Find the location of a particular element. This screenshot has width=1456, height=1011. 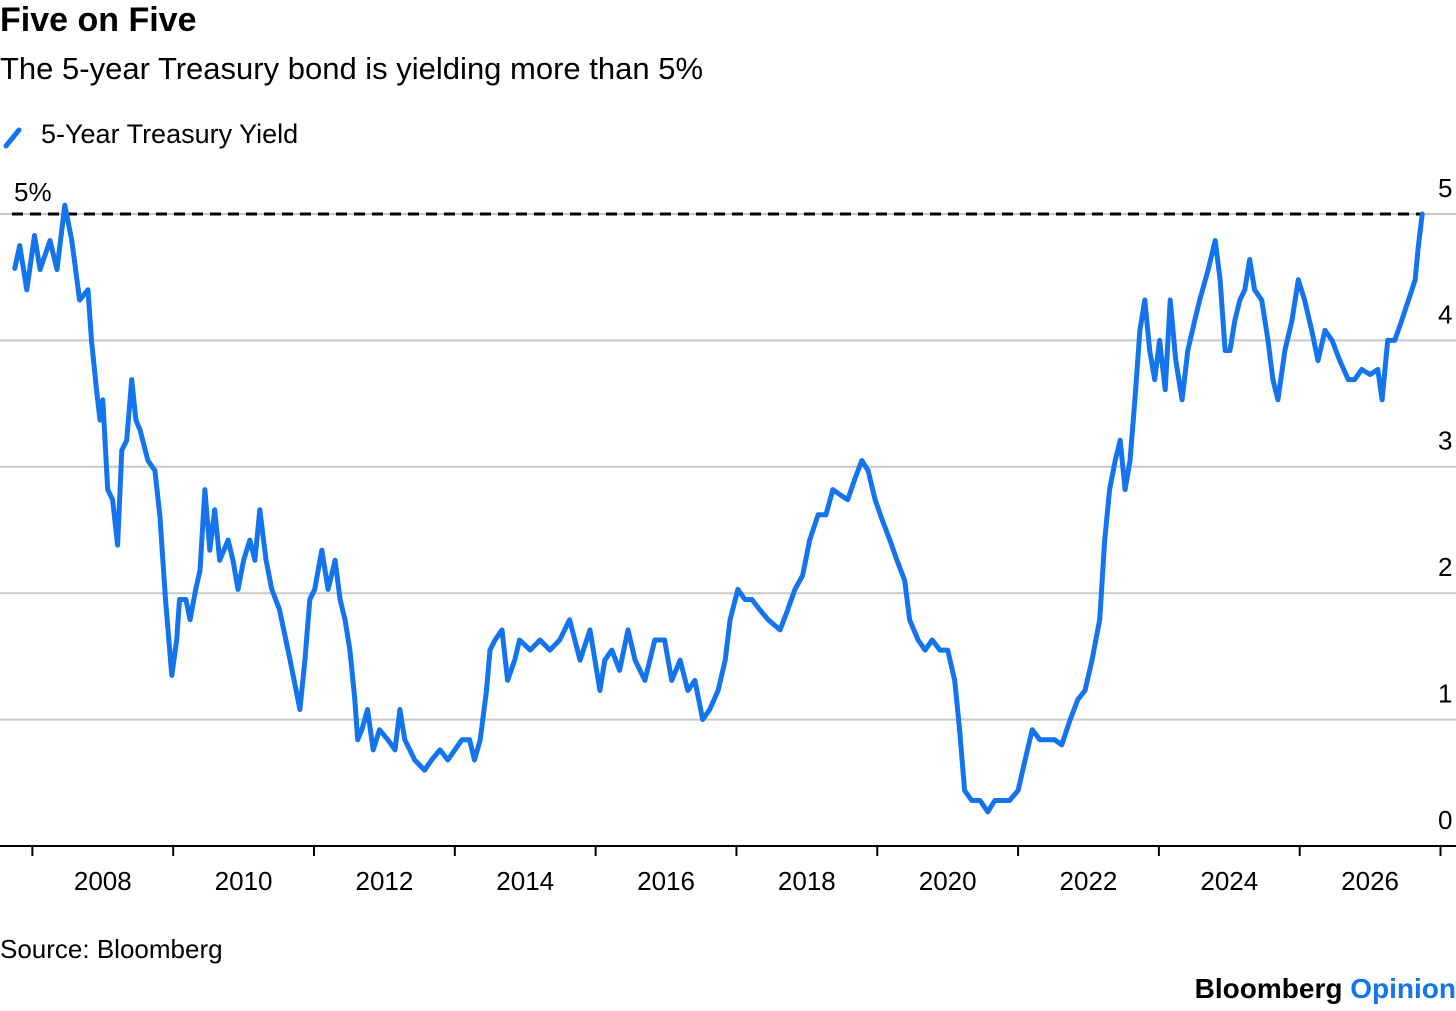

x-tick-label: 2024 is located at coordinates (1229, 881).